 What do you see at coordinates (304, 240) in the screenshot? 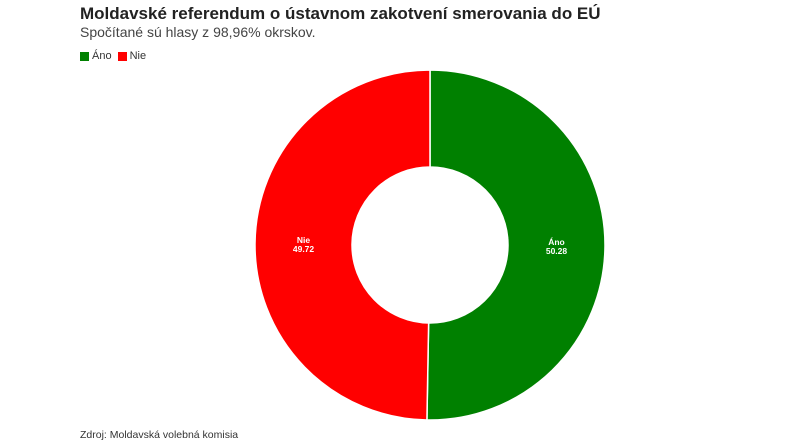
I see `slice-label-nie: Nie` at bounding box center [304, 240].